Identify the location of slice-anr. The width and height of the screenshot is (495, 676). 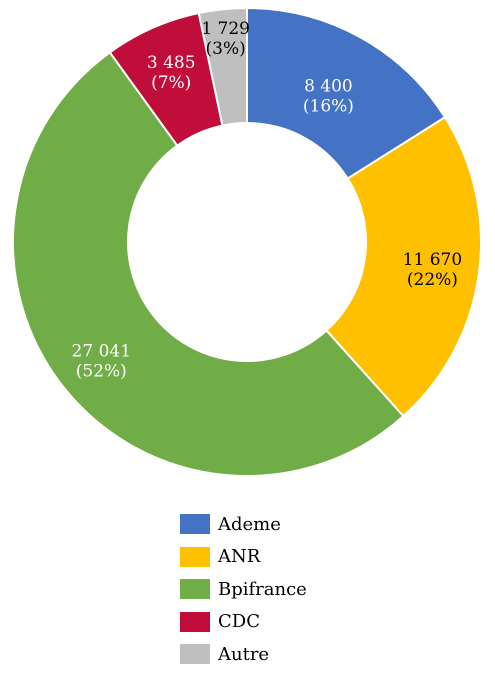
(403, 266).